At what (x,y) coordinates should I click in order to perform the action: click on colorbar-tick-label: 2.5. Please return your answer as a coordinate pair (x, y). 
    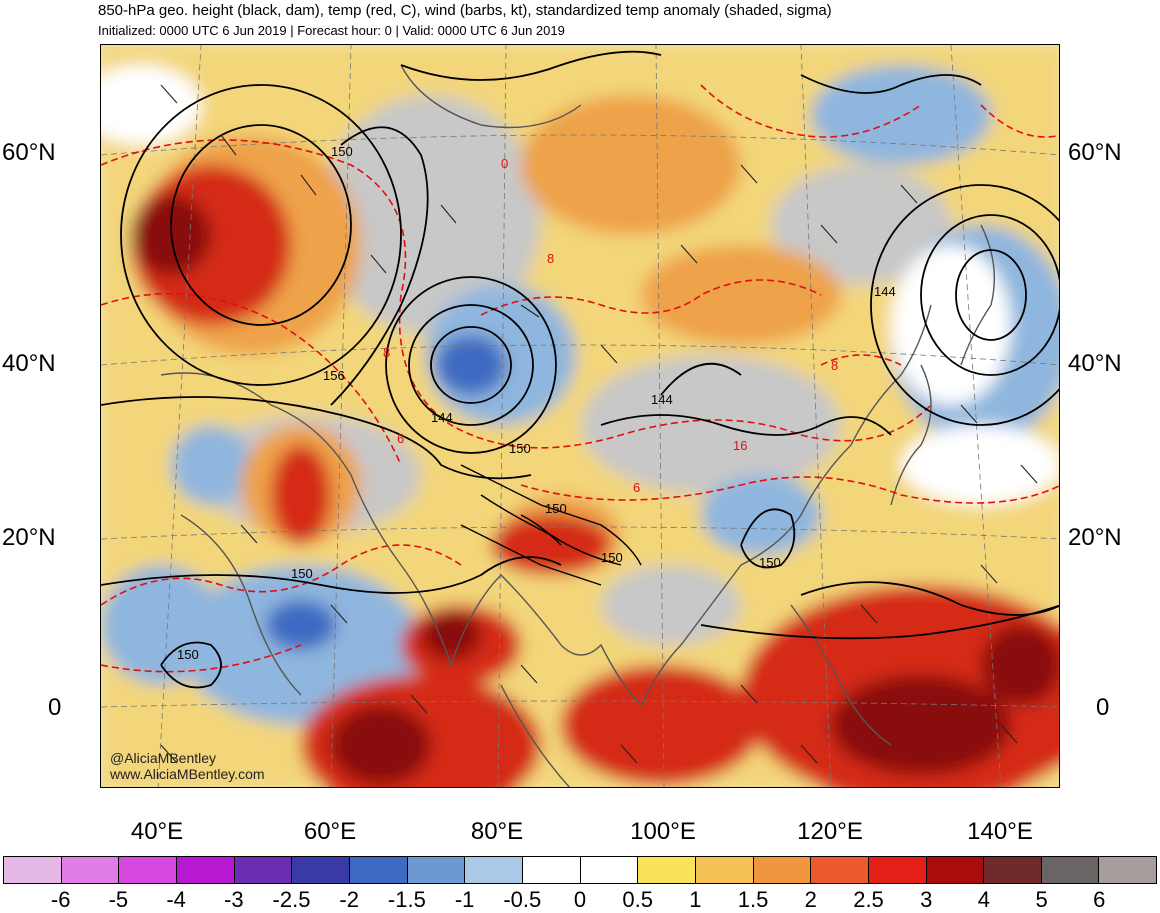
    Looking at the image, I should click on (868, 899).